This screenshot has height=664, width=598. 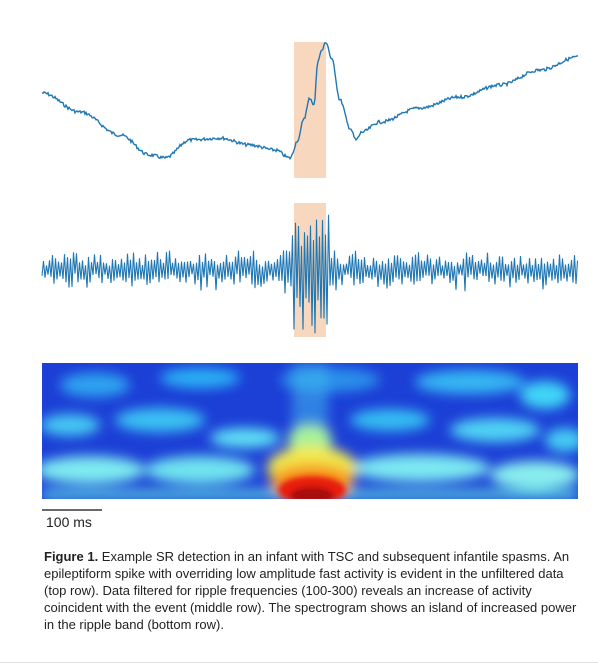 What do you see at coordinates (71, 556) in the screenshot?
I see `figure-caption-label: Figure 1.` at bounding box center [71, 556].